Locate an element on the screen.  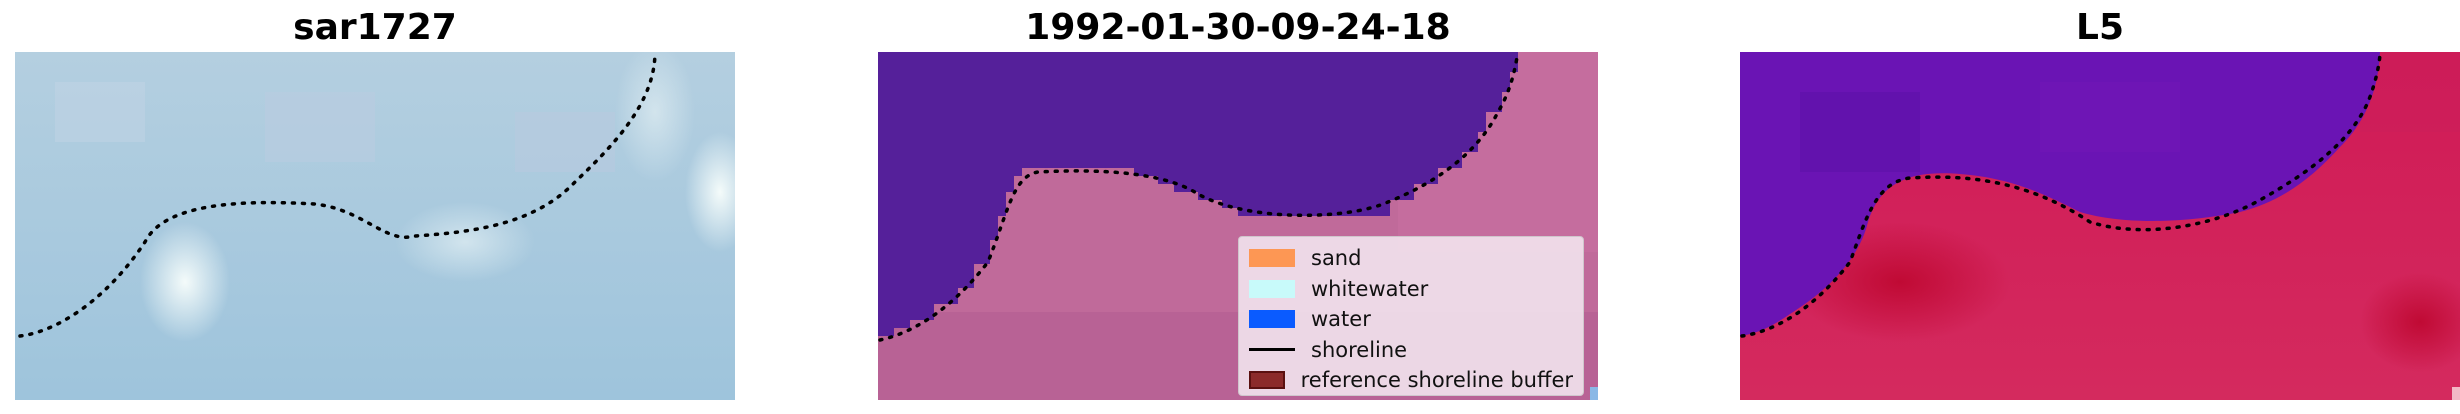
panel-title-index: L5 is located at coordinates (2100, 27).